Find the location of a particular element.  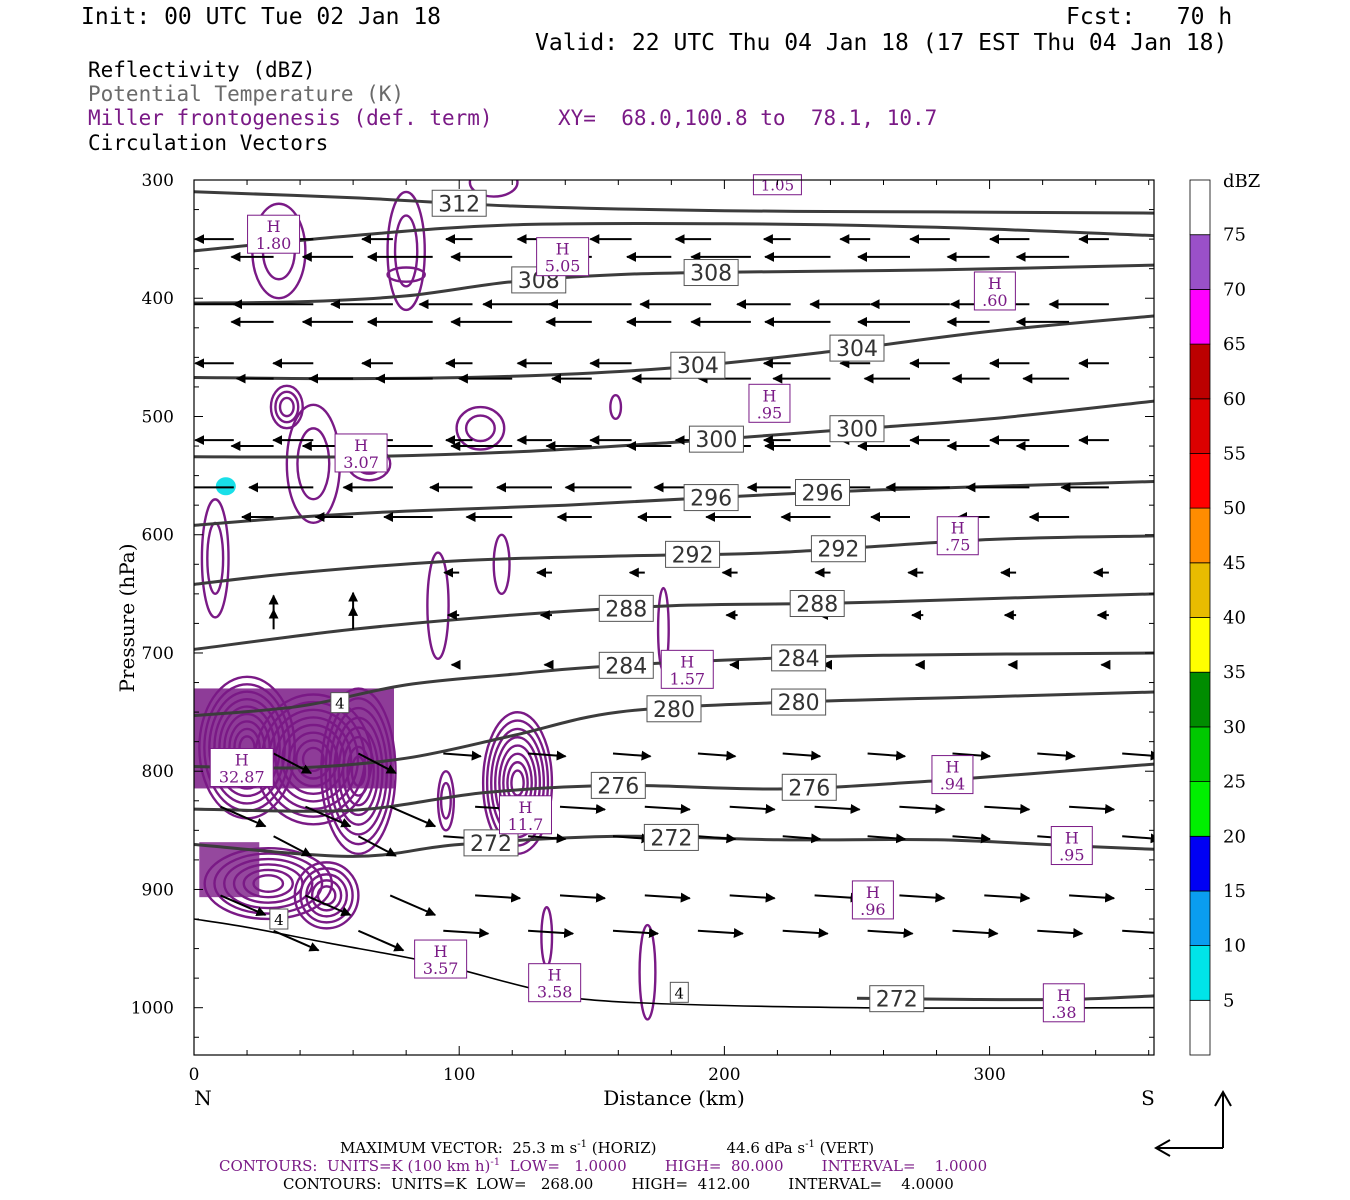

theta-label: 308 is located at coordinates (711, 273).